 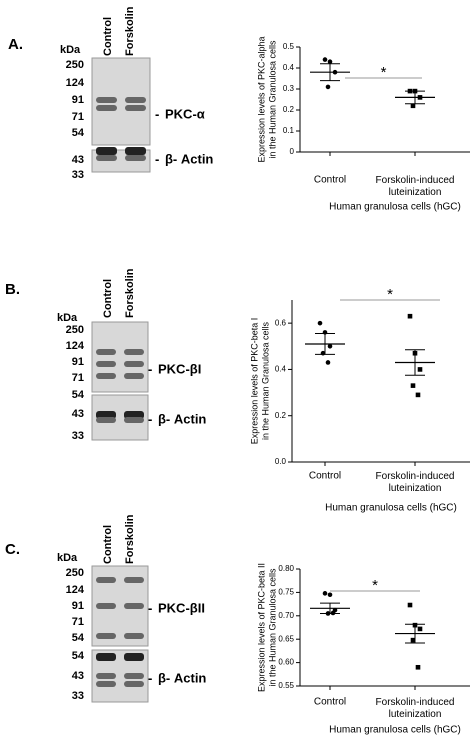 I want to click on y-tick-label: 0.3, so click(x=289, y=88).